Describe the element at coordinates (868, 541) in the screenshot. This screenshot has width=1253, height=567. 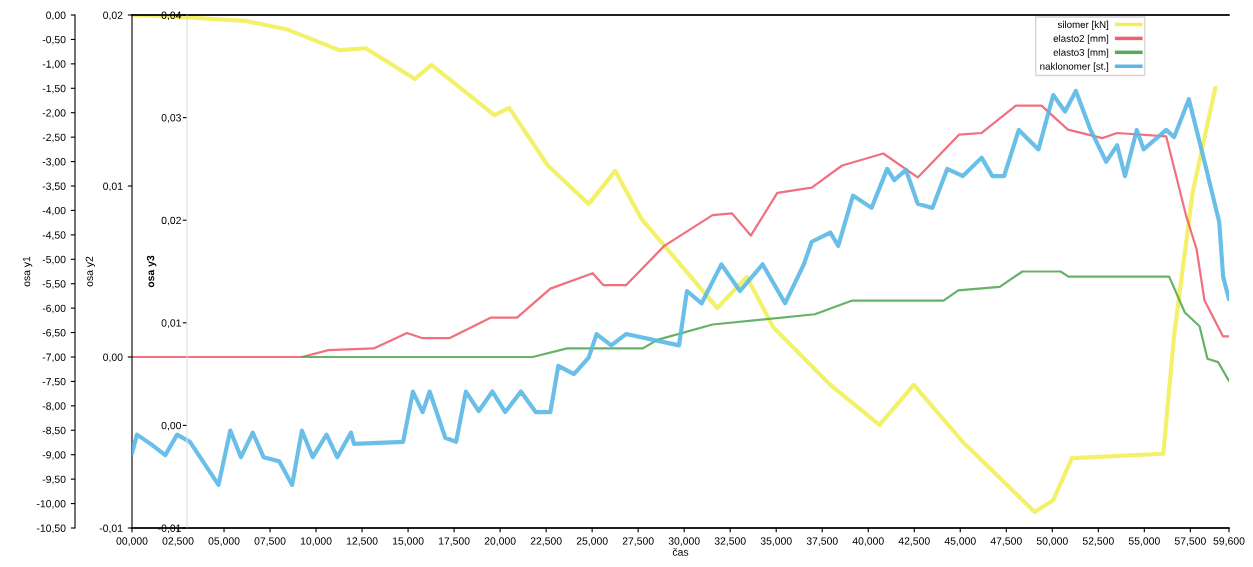
I see `x-tick-label: 40,000` at that location.